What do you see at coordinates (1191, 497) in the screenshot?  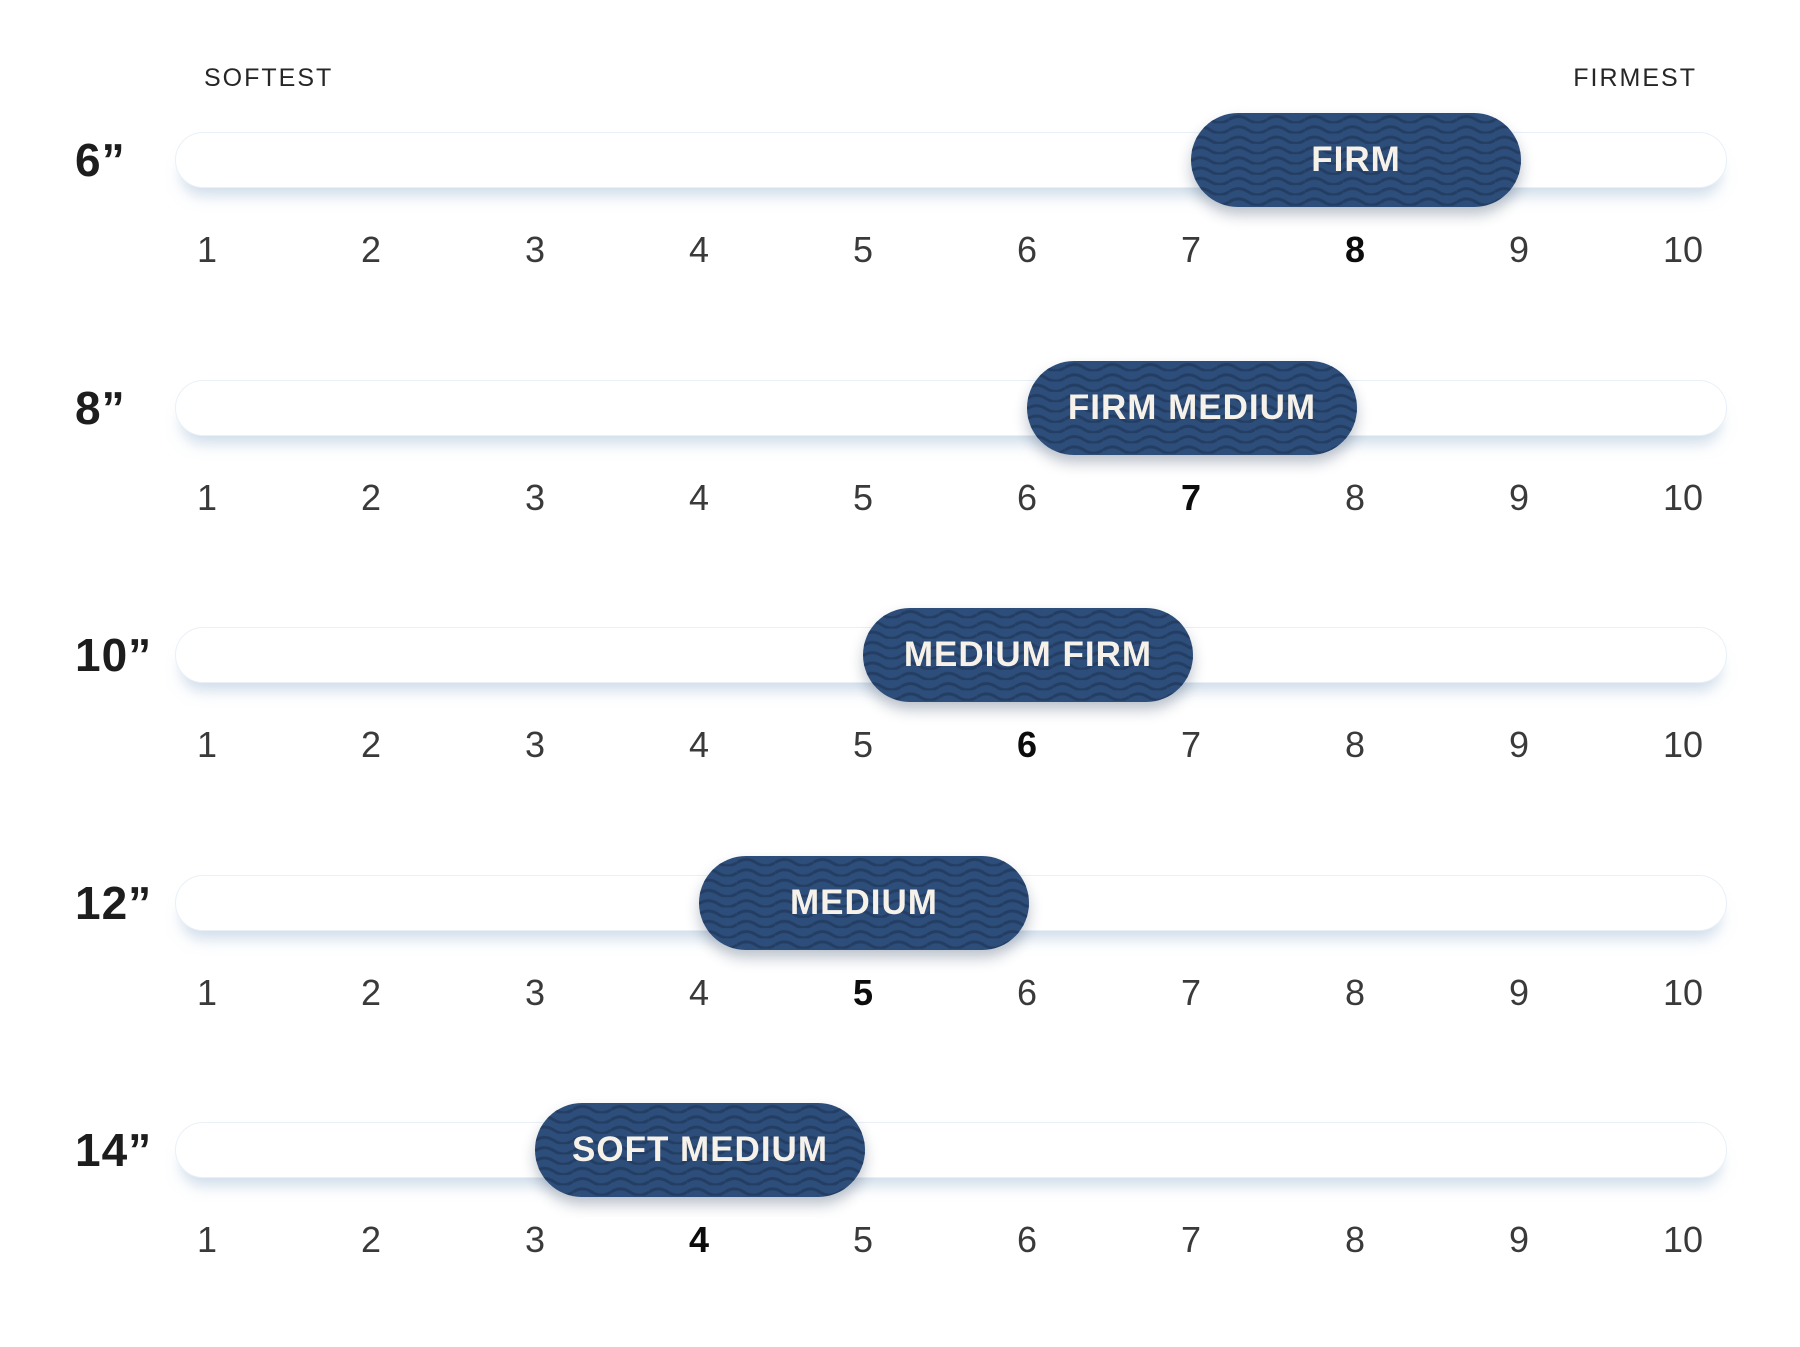 I see `scale-number-selected: 7` at bounding box center [1191, 497].